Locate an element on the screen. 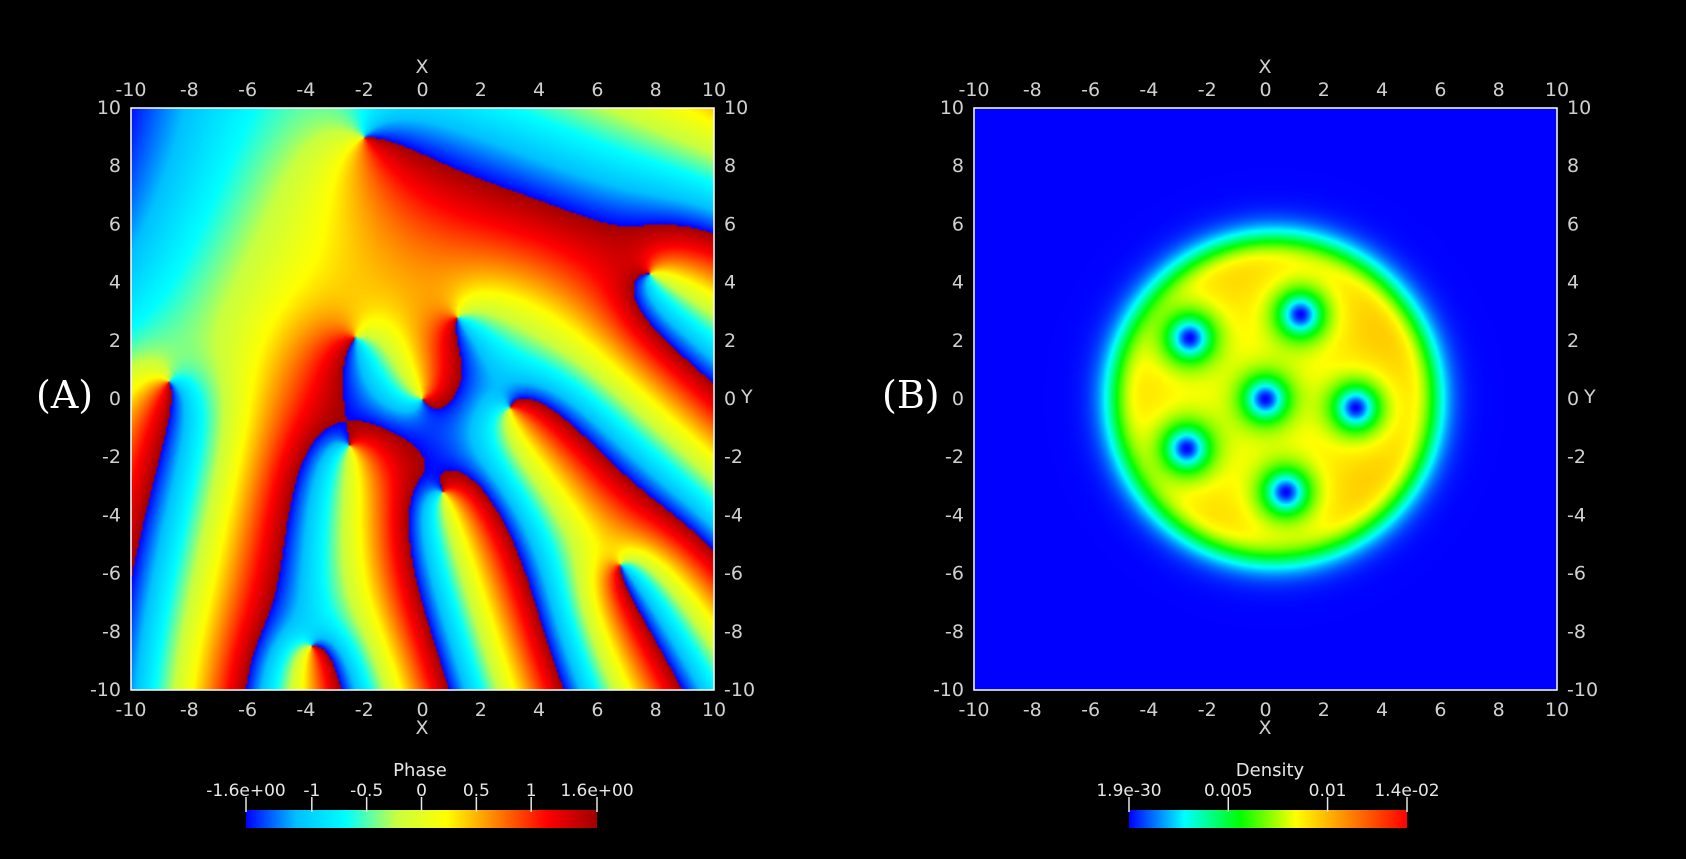  phase-y-tick-left: -6 is located at coordinates (111, 574).